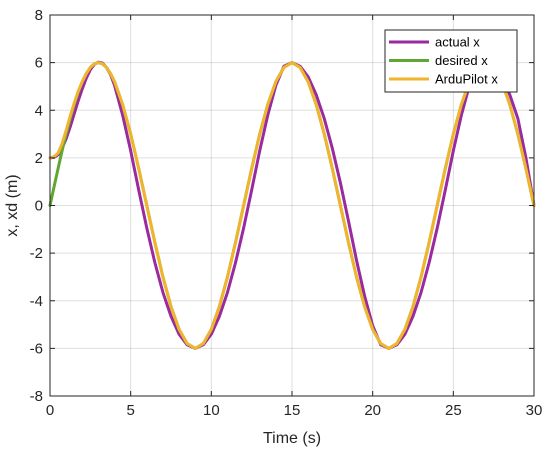 Image resolution: width=550 pixels, height=452 pixels. I want to click on y-tick-label: -2, so click(36, 253).